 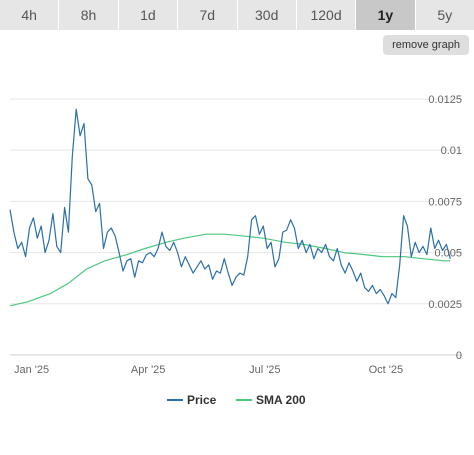 I want to click on tab-1y: 1y, so click(x=386, y=15).